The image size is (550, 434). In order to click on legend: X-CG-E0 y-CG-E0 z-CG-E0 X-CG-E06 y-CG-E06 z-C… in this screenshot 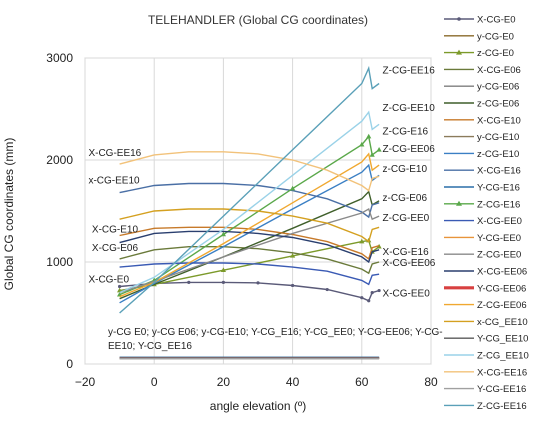, I will do `click(486, 213)`.